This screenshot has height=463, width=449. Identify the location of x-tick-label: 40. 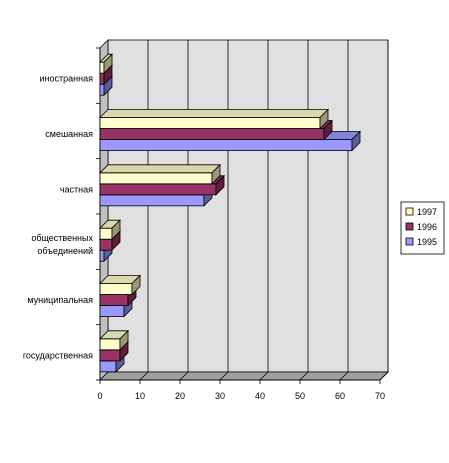
(260, 396).